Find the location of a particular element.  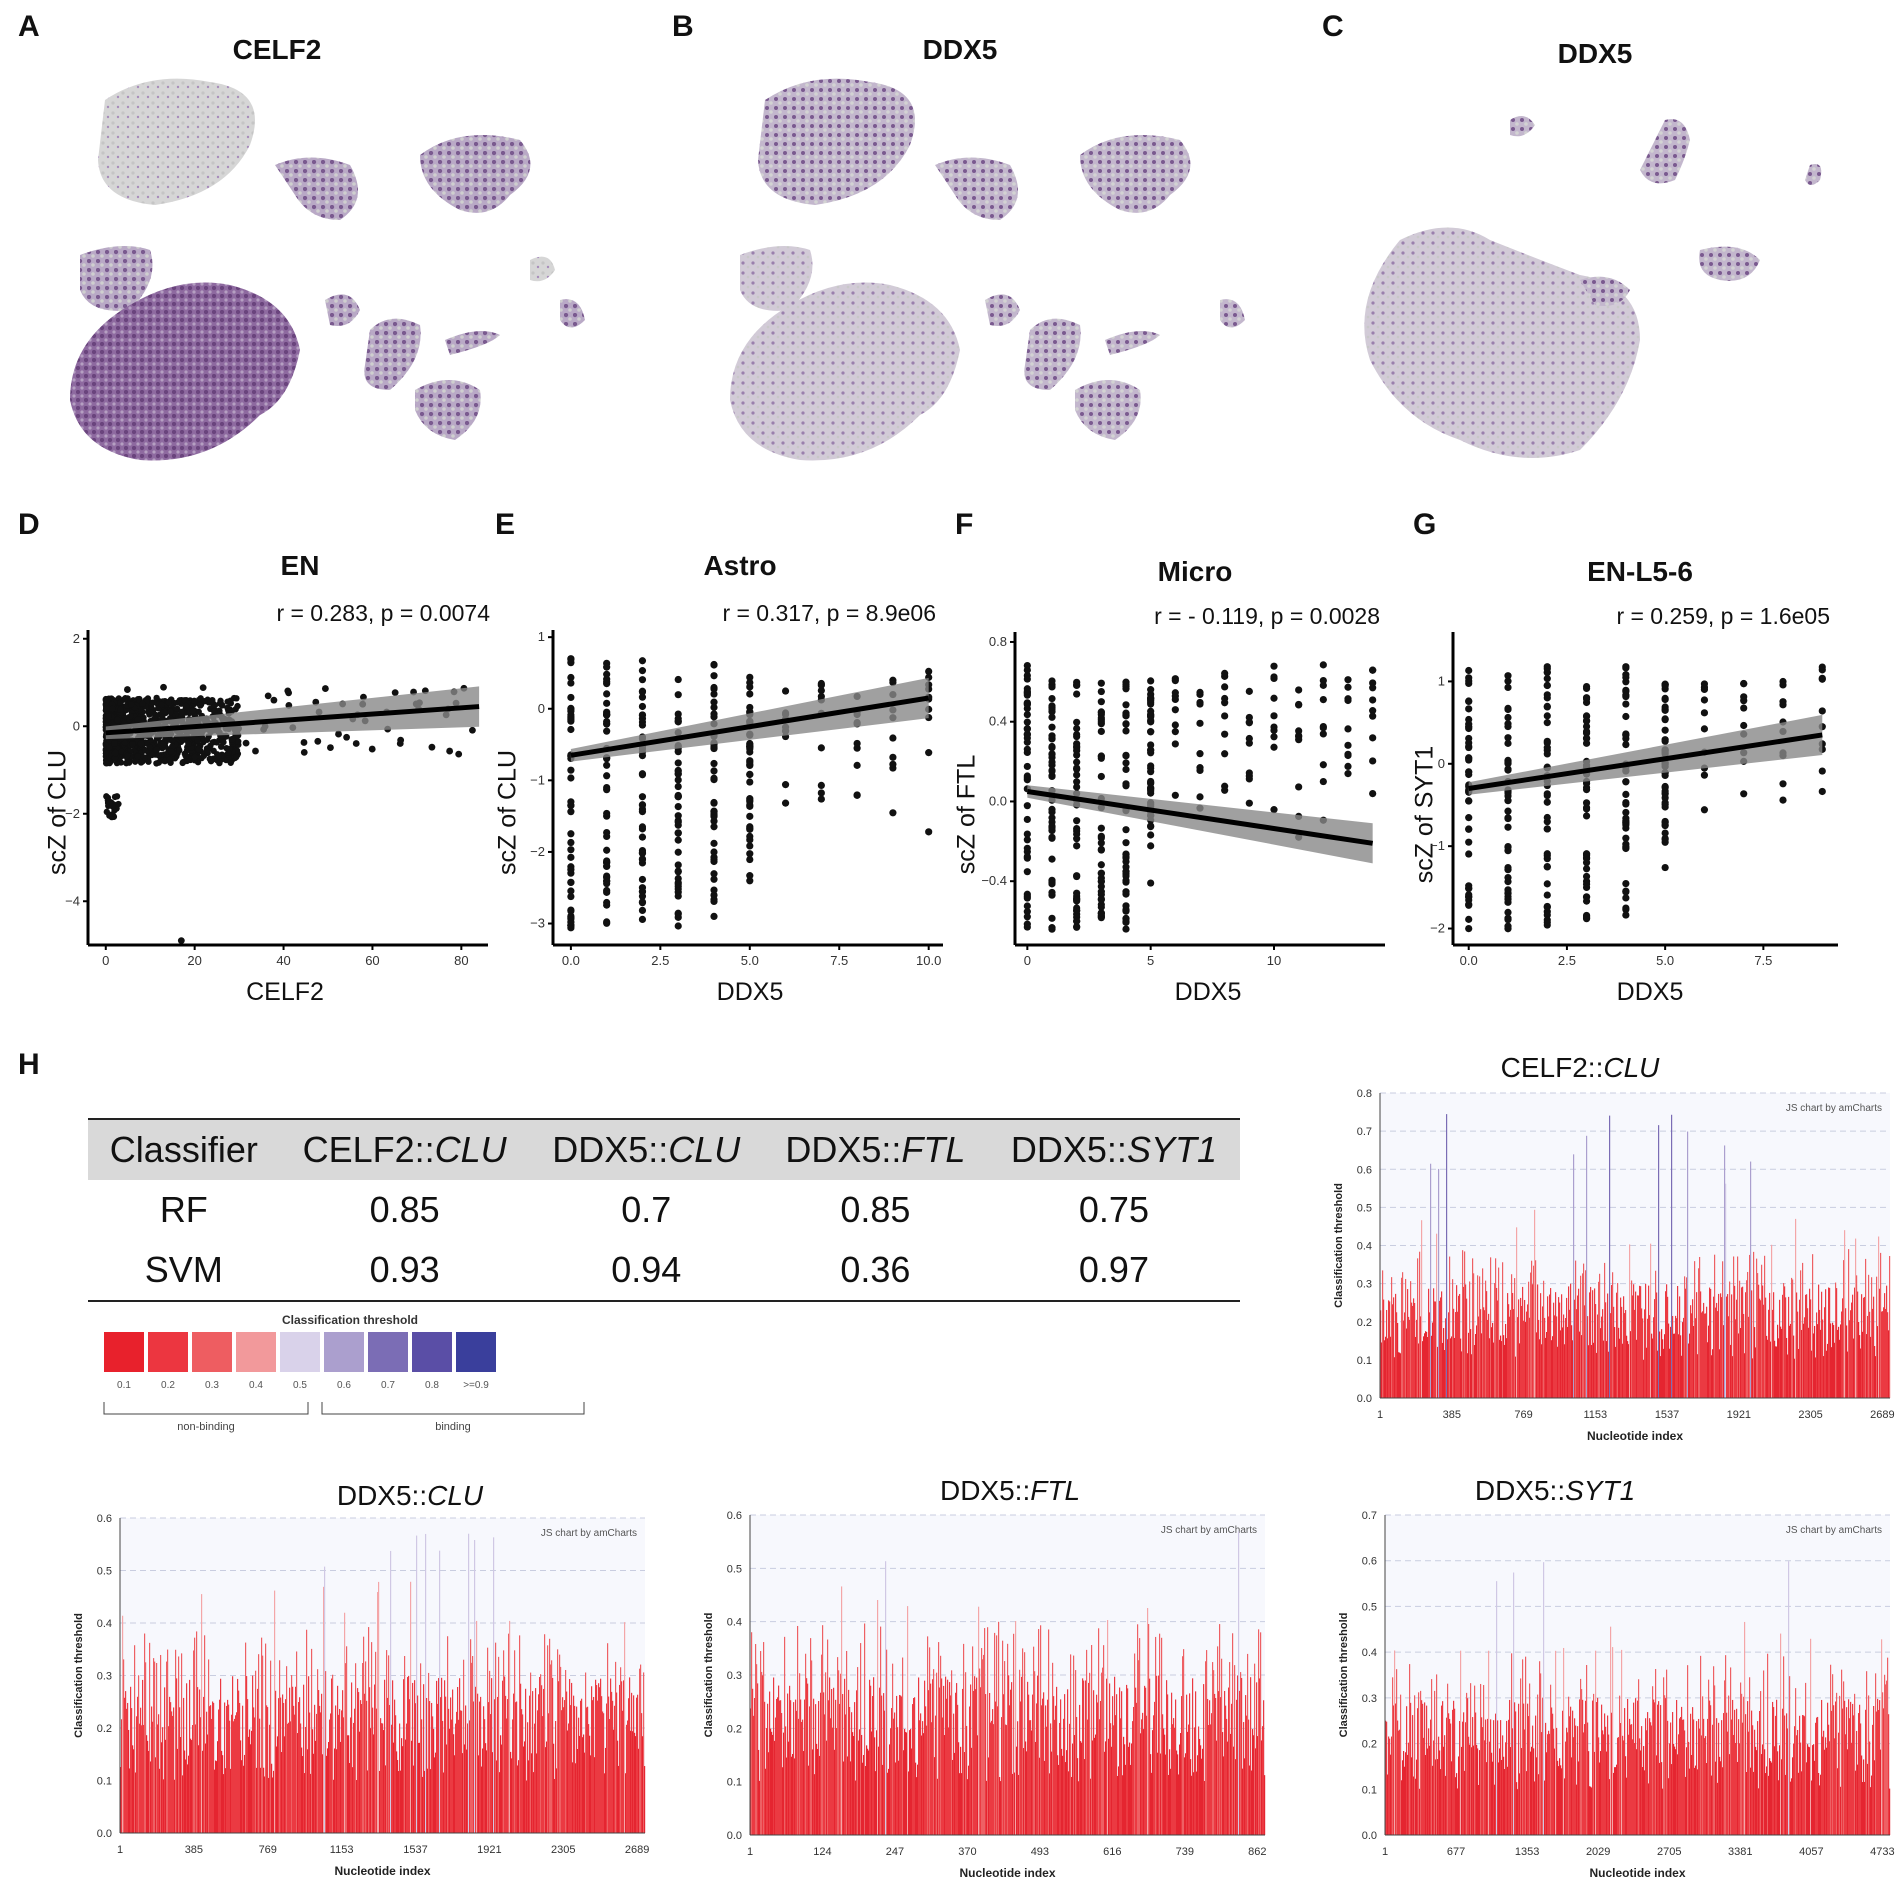

x-tick-label: 4733 is located at coordinates (1882, 1852).